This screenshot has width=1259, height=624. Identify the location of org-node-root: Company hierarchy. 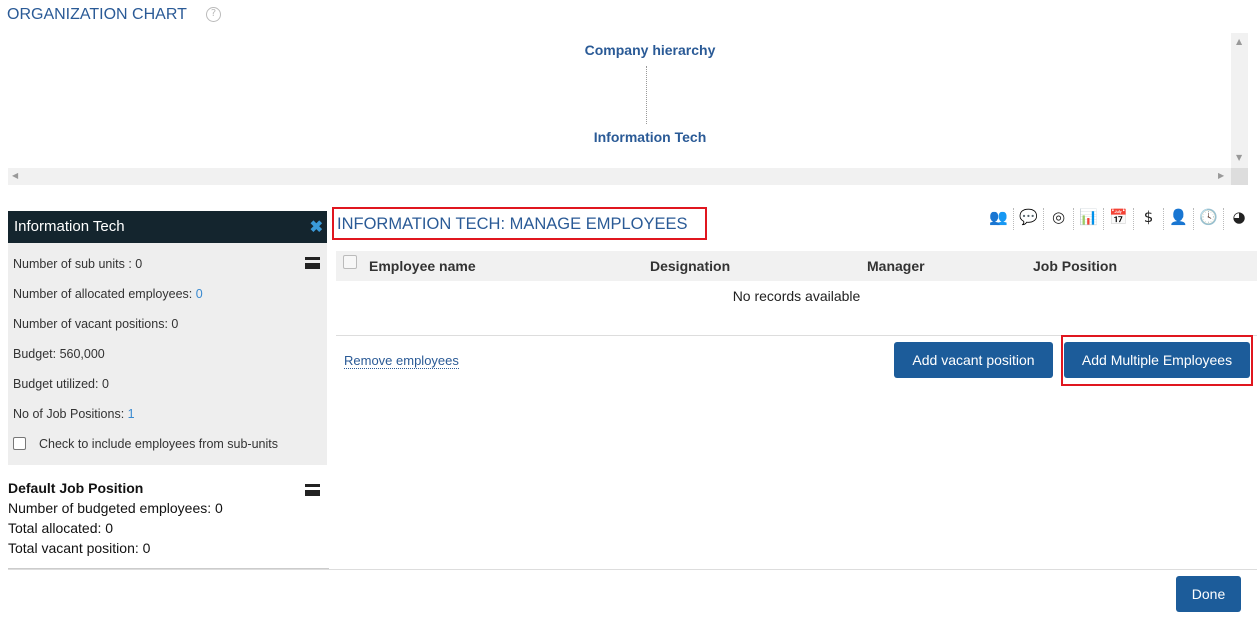
(650, 50).